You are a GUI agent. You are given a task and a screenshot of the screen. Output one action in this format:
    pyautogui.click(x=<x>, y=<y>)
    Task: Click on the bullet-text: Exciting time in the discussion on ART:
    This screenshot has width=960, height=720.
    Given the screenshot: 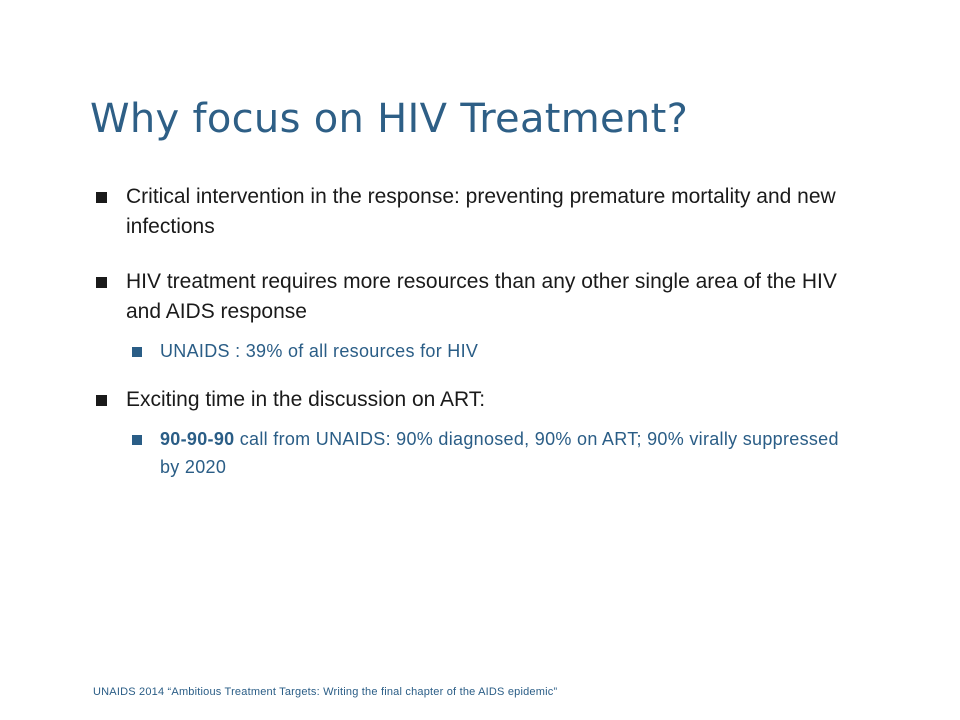 What is the action you would take?
    pyautogui.click(x=306, y=399)
    